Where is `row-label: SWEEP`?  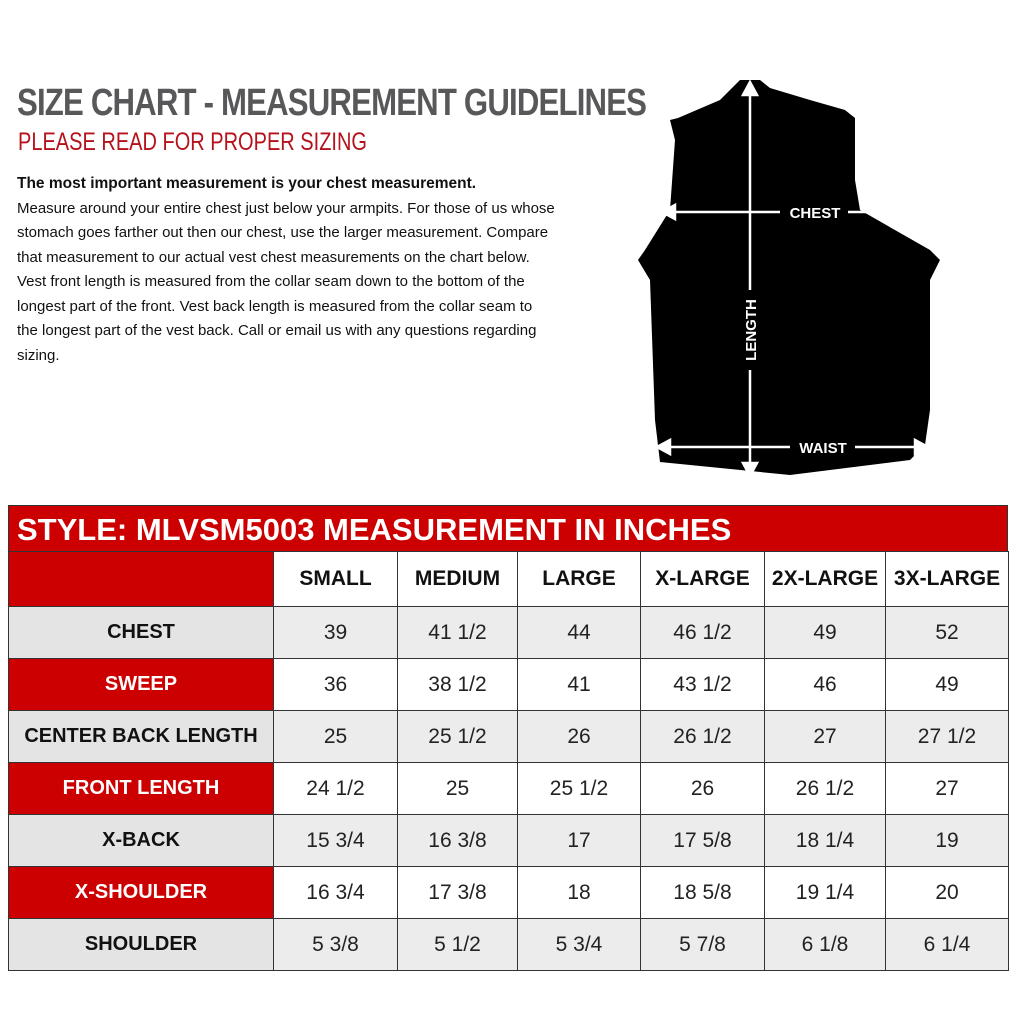 row-label: SWEEP is located at coordinates (141, 684).